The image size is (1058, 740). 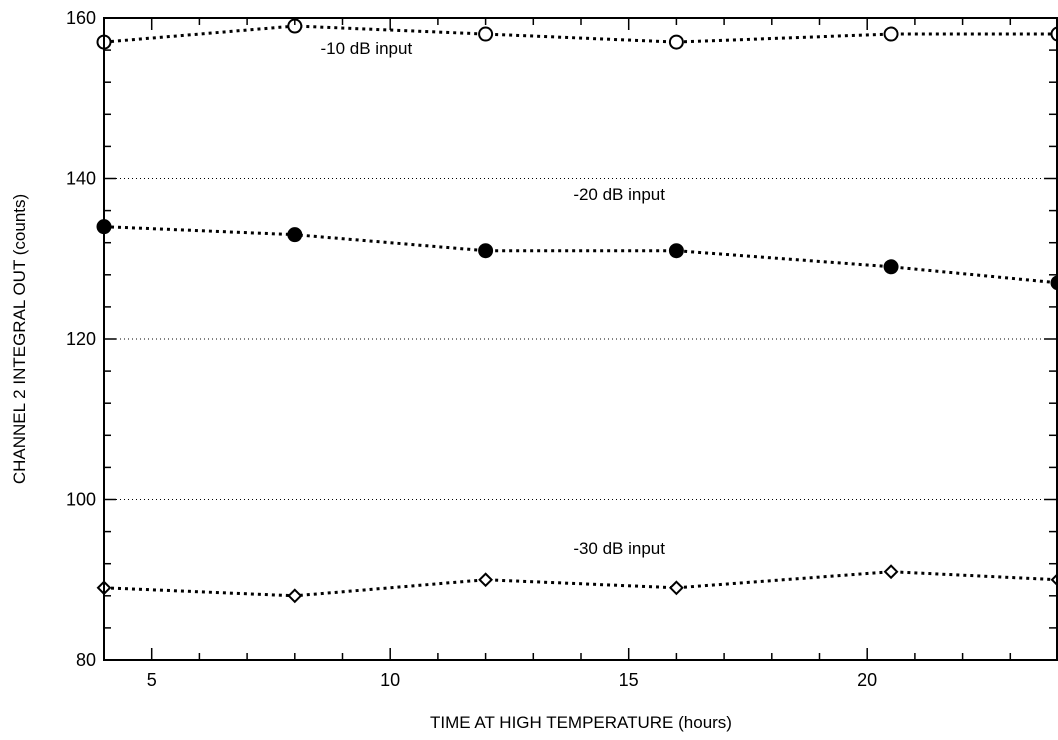 What do you see at coordinates (581, 722) in the screenshot?
I see `x-axis-title: TIME AT HIGH TEMPERATURE (hours)` at bounding box center [581, 722].